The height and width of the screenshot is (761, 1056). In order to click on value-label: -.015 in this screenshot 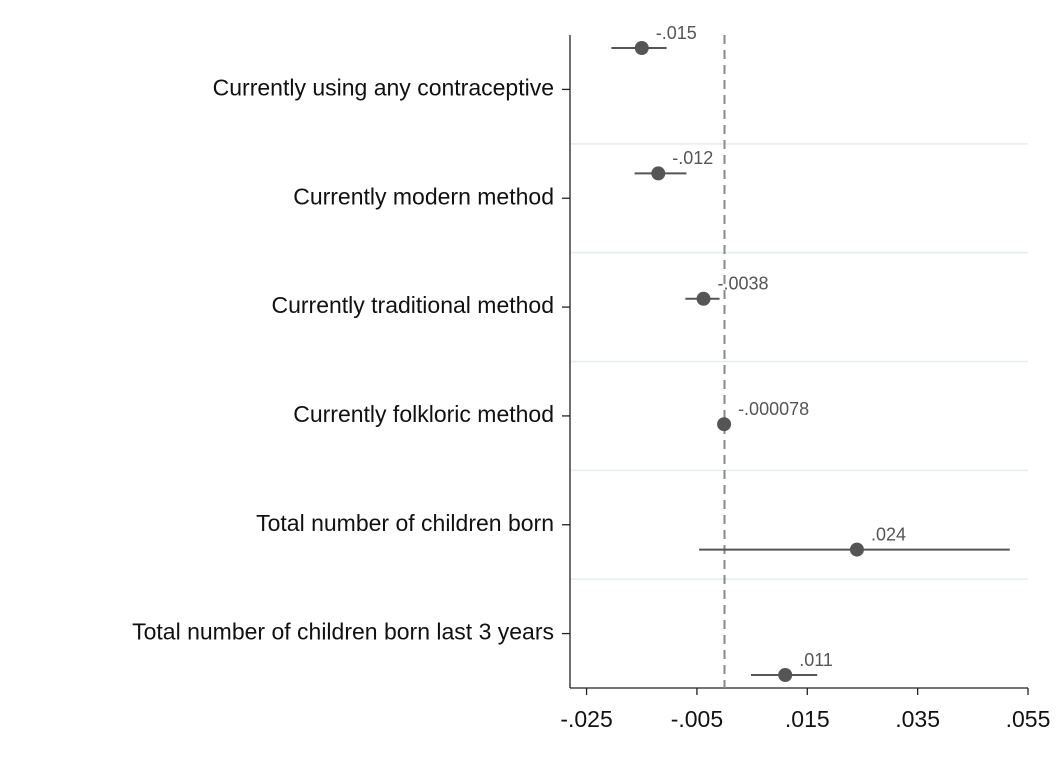, I will do `click(676, 33)`.